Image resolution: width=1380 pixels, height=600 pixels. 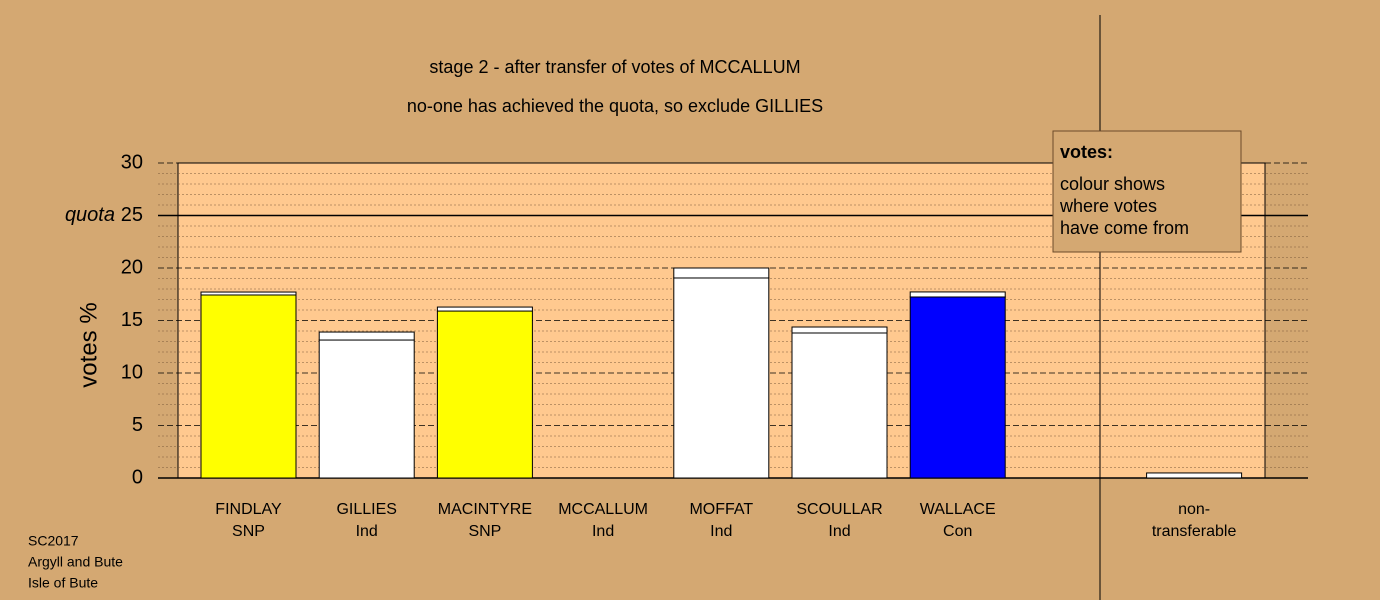 I want to click on x-tick-label: MCCALLUM, so click(x=603, y=509).